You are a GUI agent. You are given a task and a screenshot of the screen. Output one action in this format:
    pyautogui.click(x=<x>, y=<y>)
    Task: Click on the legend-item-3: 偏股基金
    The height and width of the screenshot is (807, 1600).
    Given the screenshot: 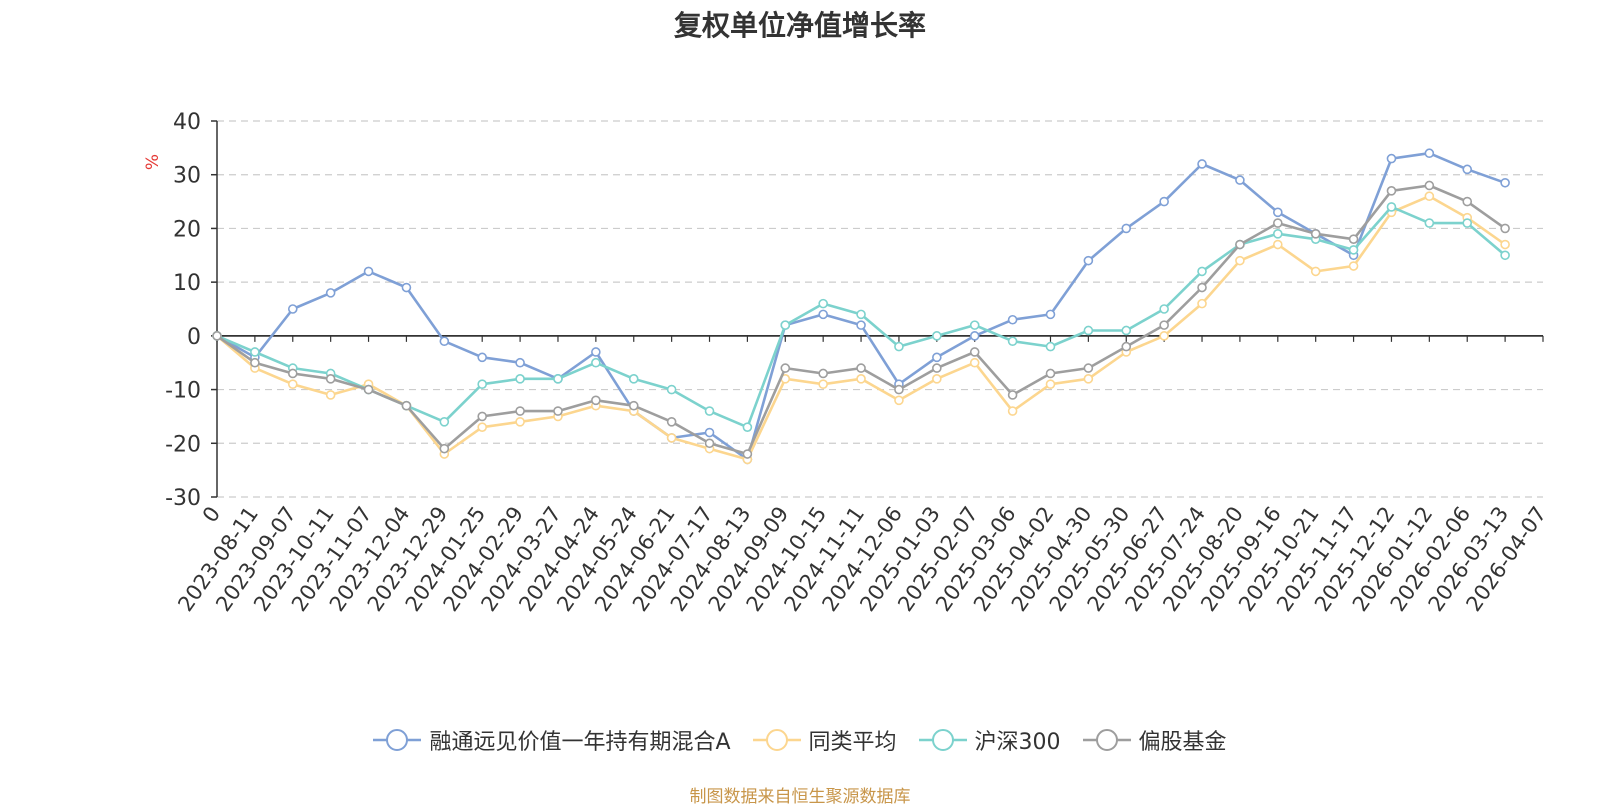 What is the action you would take?
    pyautogui.click(x=1154, y=740)
    